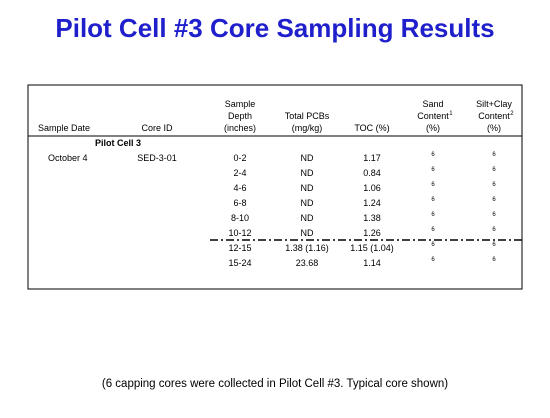 Image resolution: width=550 pixels, height=418 pixels. I want to click on column-header: Total PCBs, so click(307, 116).